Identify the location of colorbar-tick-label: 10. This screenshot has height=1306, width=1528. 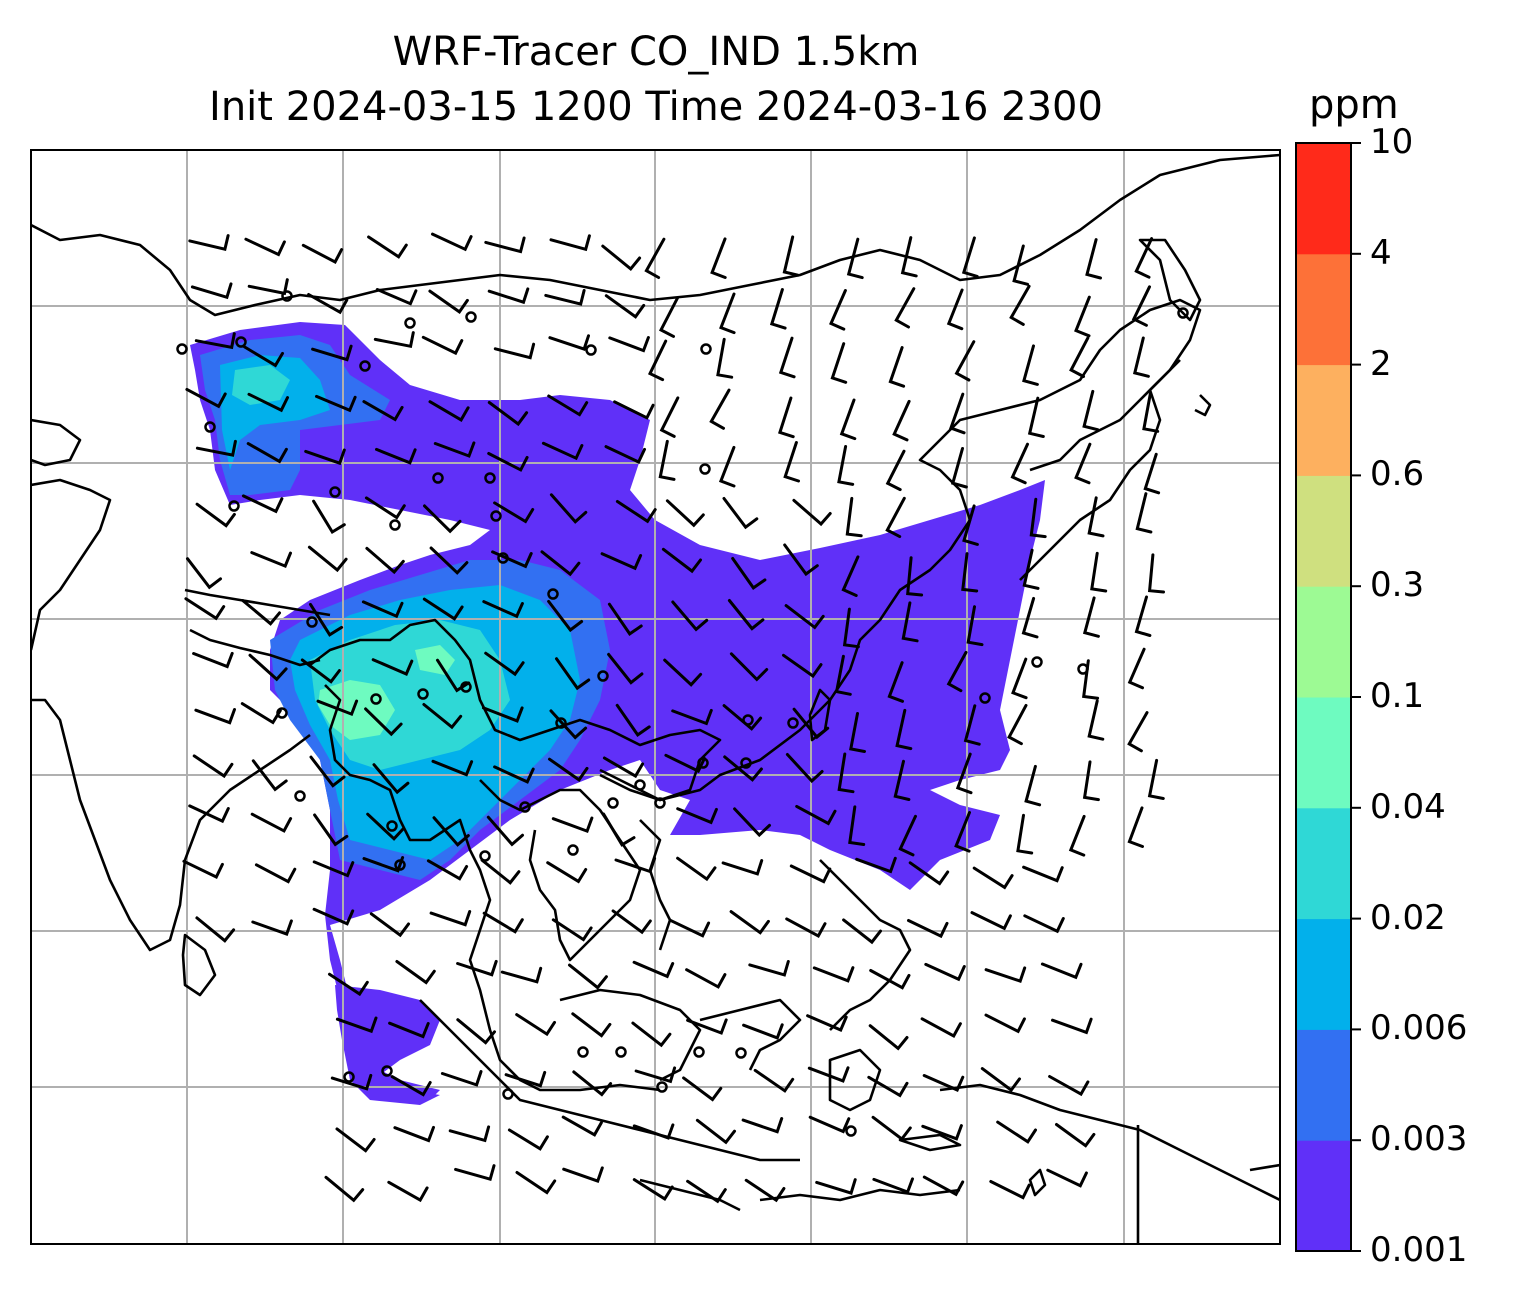
(1392, 142).